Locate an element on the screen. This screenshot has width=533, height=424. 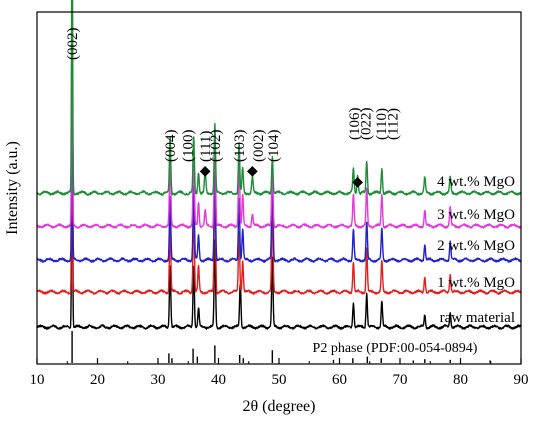
reference-pattern: P2 phase (PDF:00-054-0894) is located at coordinates (281, 347).